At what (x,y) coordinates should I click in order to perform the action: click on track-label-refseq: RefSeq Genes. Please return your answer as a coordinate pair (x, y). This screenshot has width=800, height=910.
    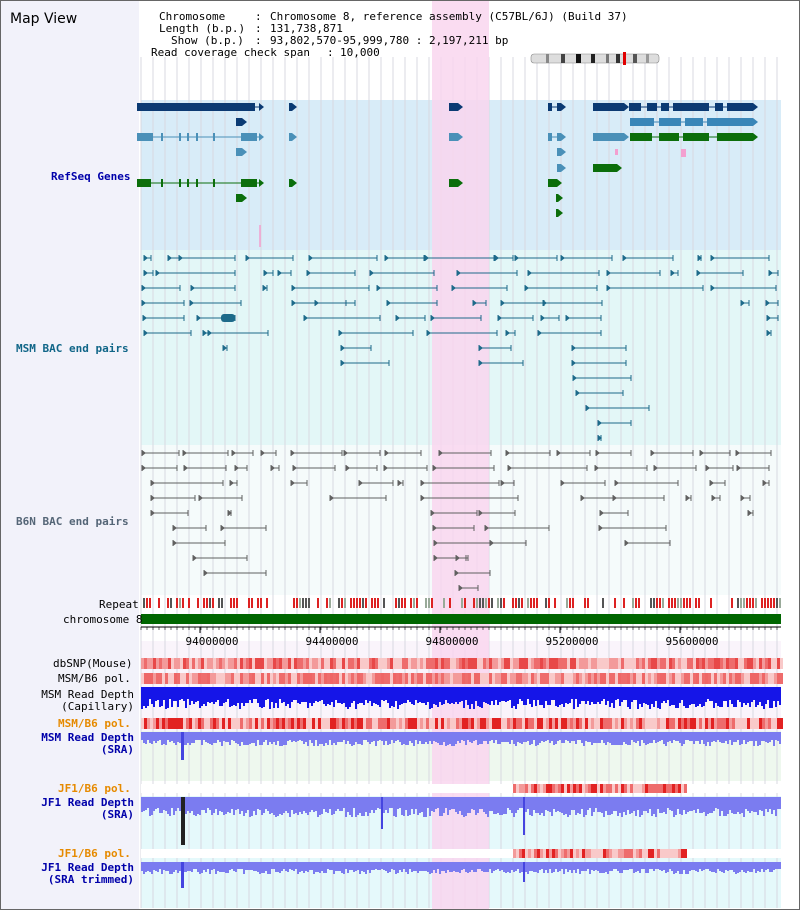
    Looking at the image, I should click on (91, 176).